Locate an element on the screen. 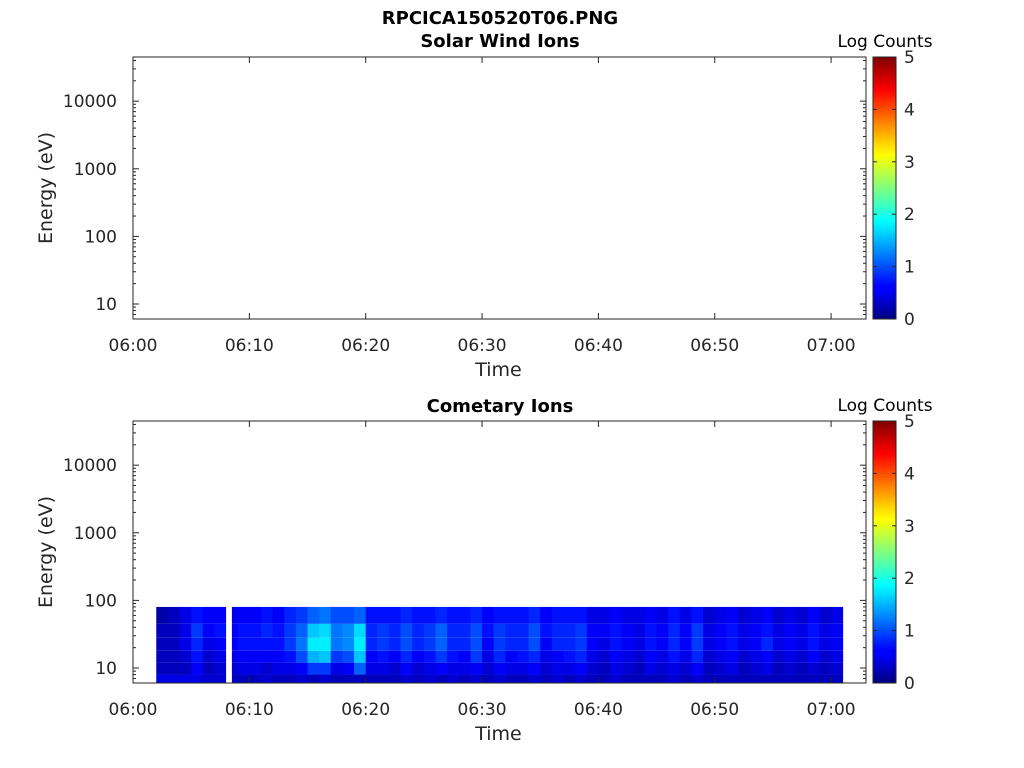 Image resolution: width=1024 pixels, height=768 pixels. colorbar-tick-label: 4 is located at coordinates (909, 474).